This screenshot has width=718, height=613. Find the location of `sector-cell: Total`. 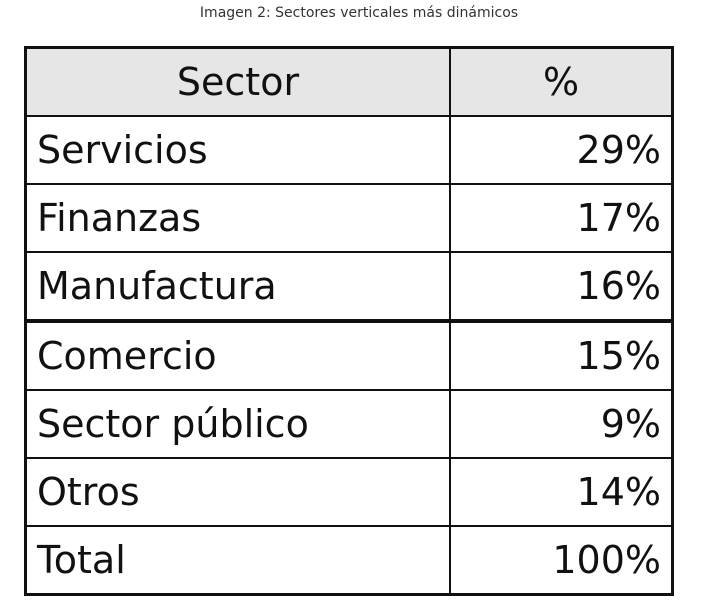

sector-cell: Total is located at coordinates (237, 560).